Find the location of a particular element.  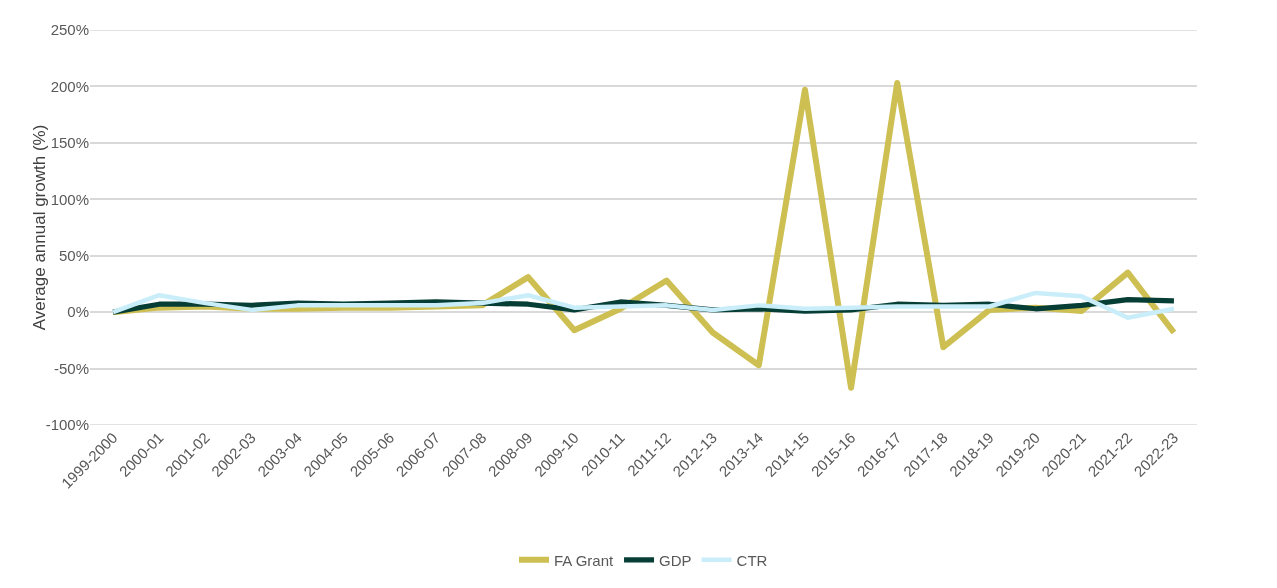

legend-label: CTR is located at coordinates (752, 560).